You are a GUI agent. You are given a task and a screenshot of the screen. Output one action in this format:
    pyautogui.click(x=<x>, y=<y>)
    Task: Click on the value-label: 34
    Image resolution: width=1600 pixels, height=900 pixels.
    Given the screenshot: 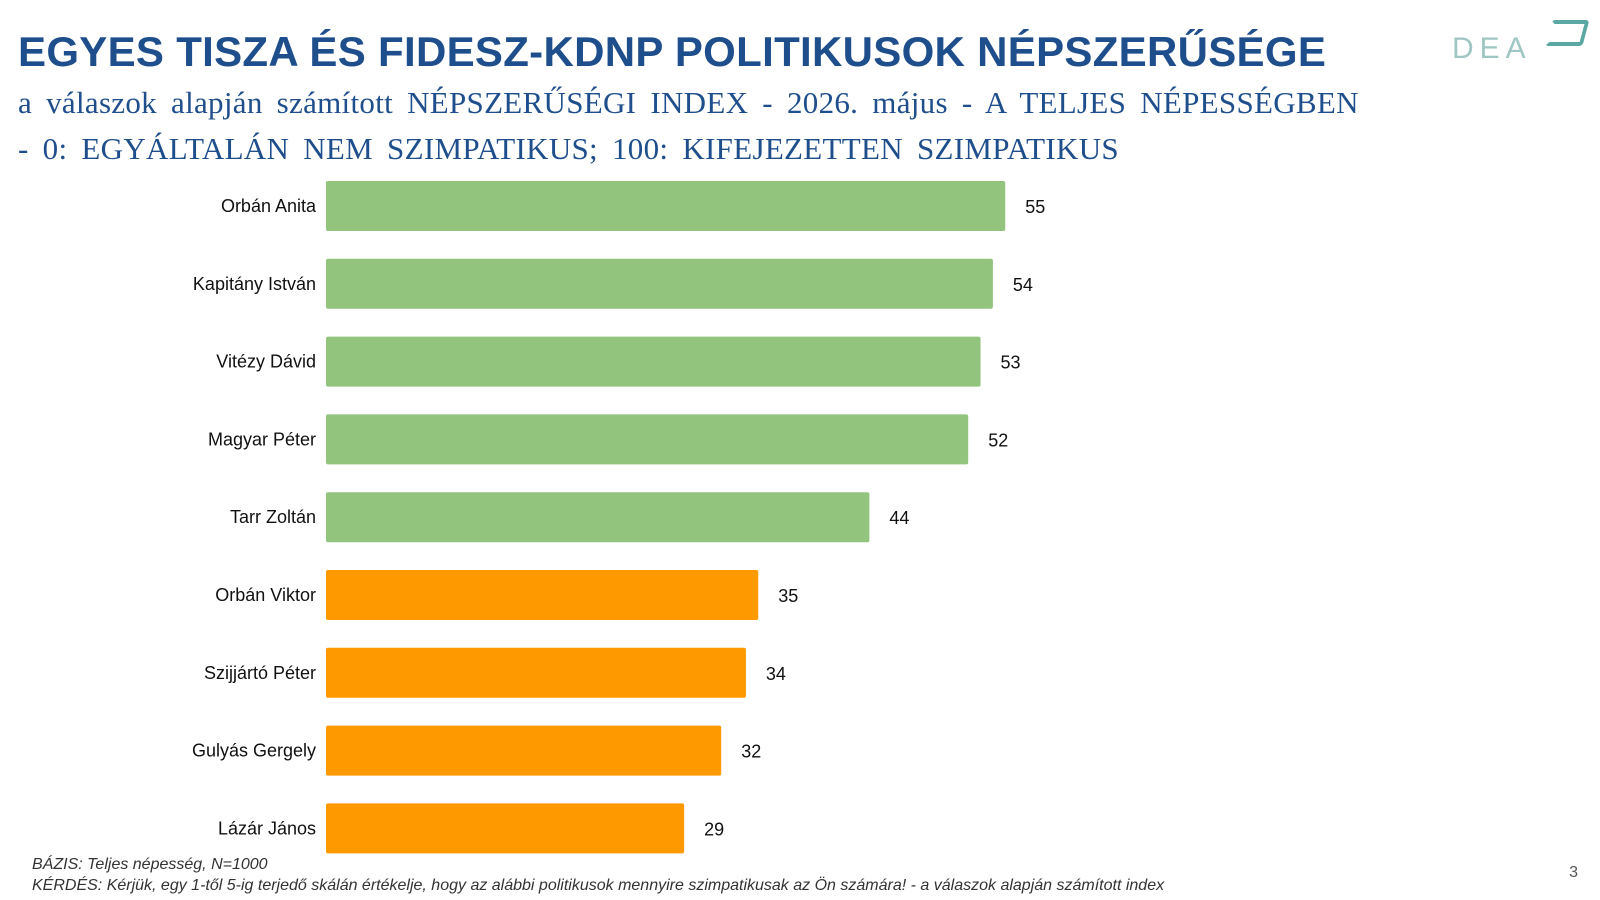 What is the action you would take?
    pyautogui.click(x=776, y=674)
    